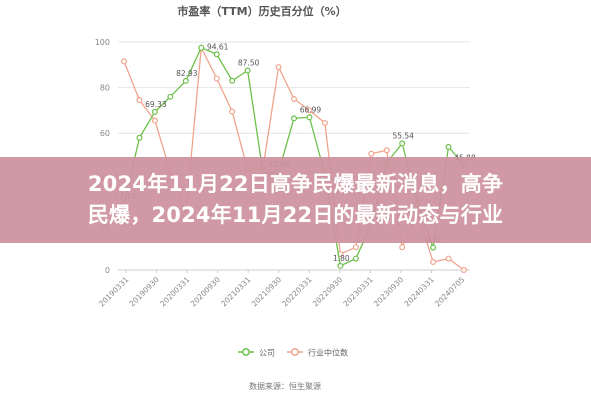 The height and width of the screenshot is (400, 591). Describe the element at coordinates (328, 292) in the screenshot. I see `x-tick-label: 20220930` at that location.